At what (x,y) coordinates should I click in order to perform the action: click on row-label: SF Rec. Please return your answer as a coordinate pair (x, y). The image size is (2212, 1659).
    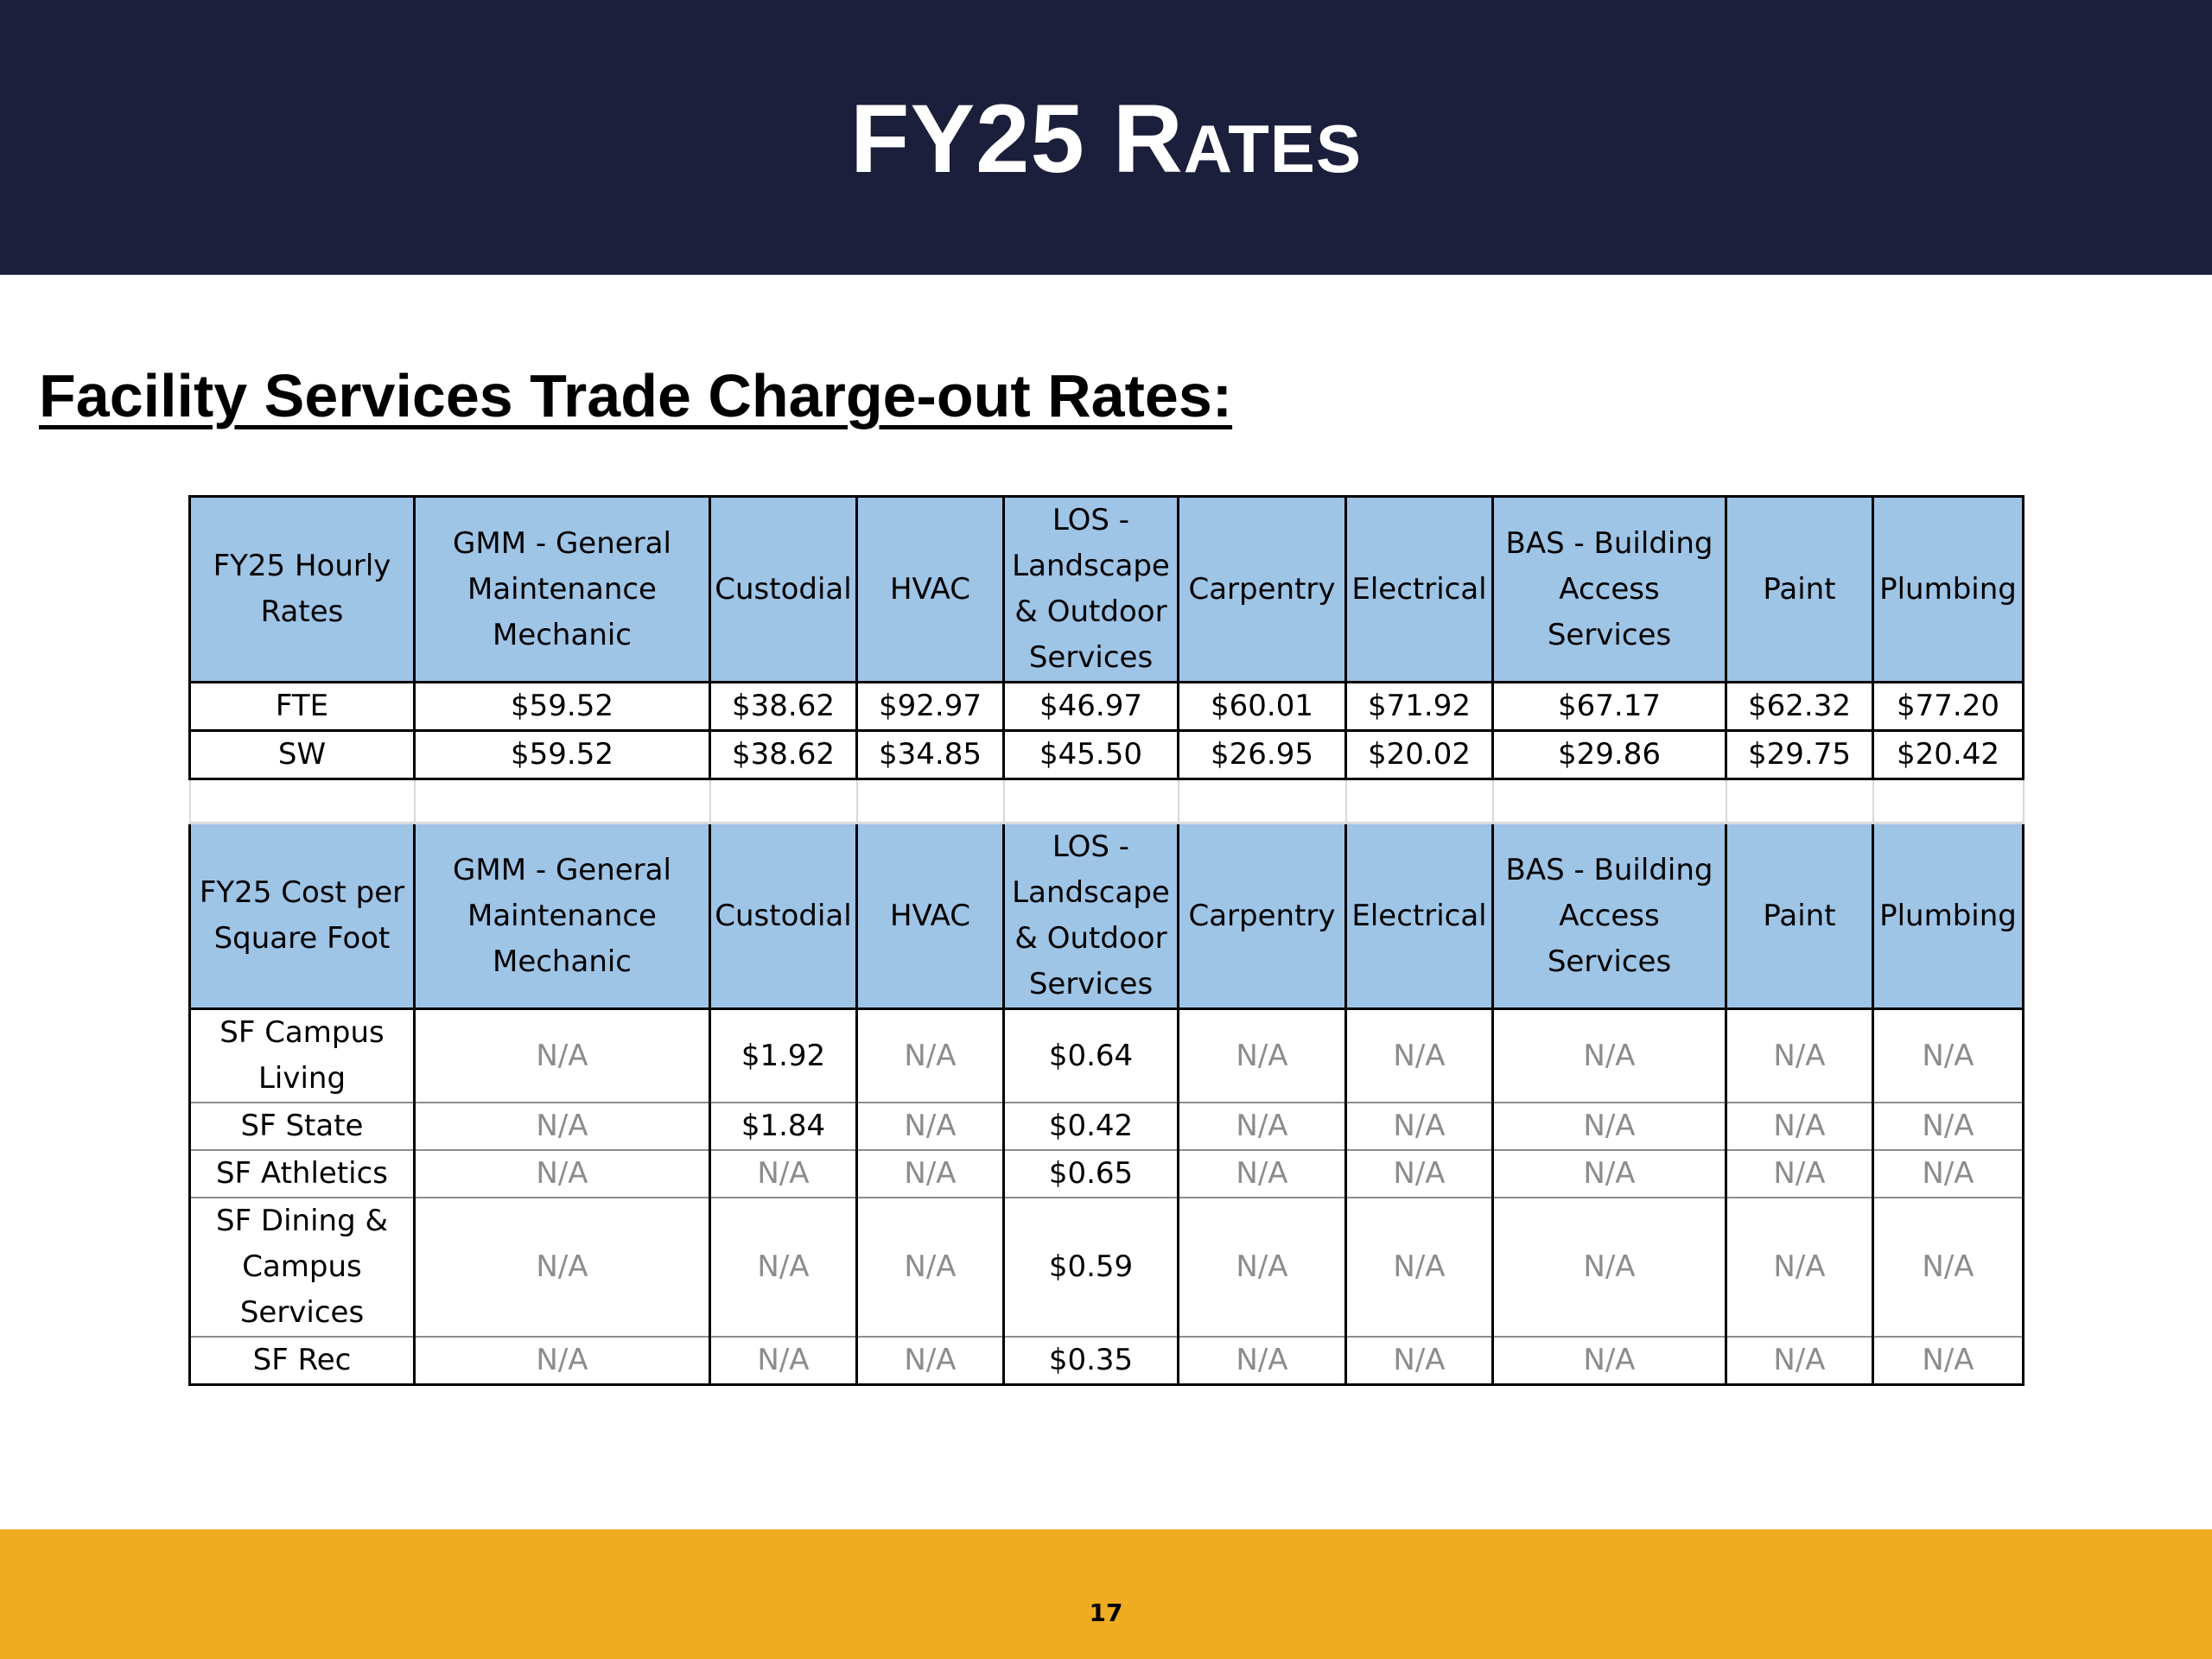
    Looking at the image, I should click on (302, 1361).